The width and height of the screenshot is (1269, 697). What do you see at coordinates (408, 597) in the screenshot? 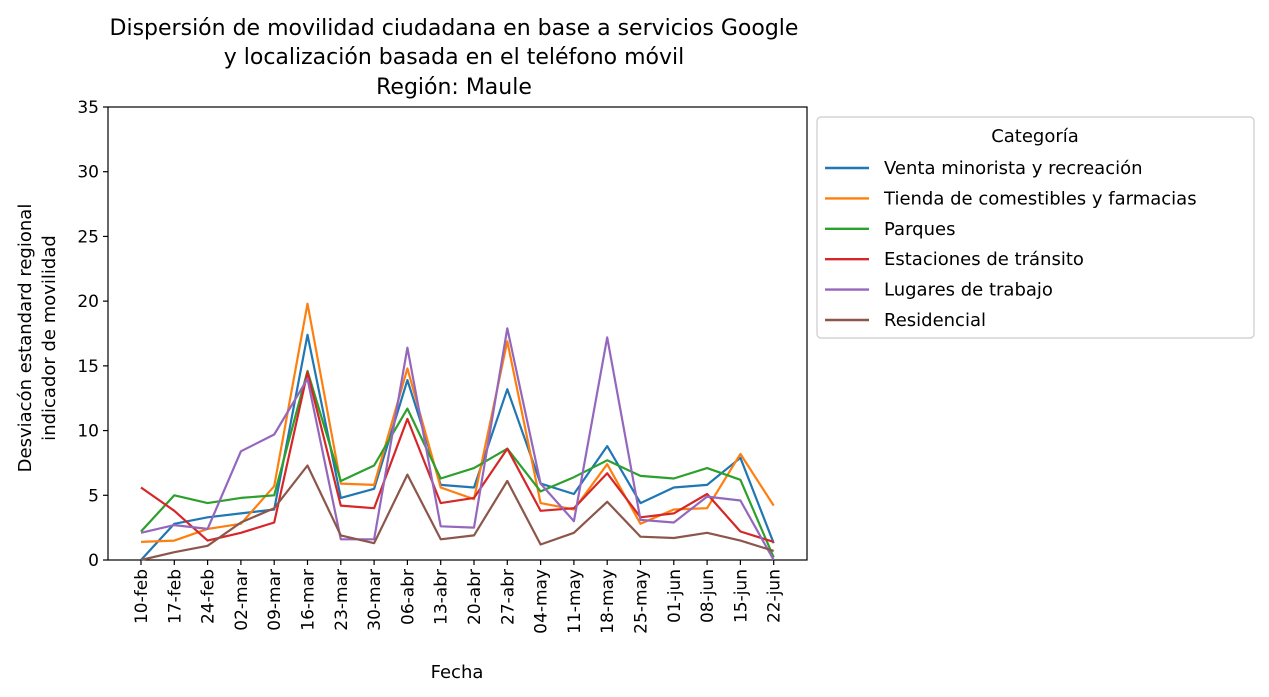
I see `x-tick-label: 06-abr` at bounding box center [408, 597].